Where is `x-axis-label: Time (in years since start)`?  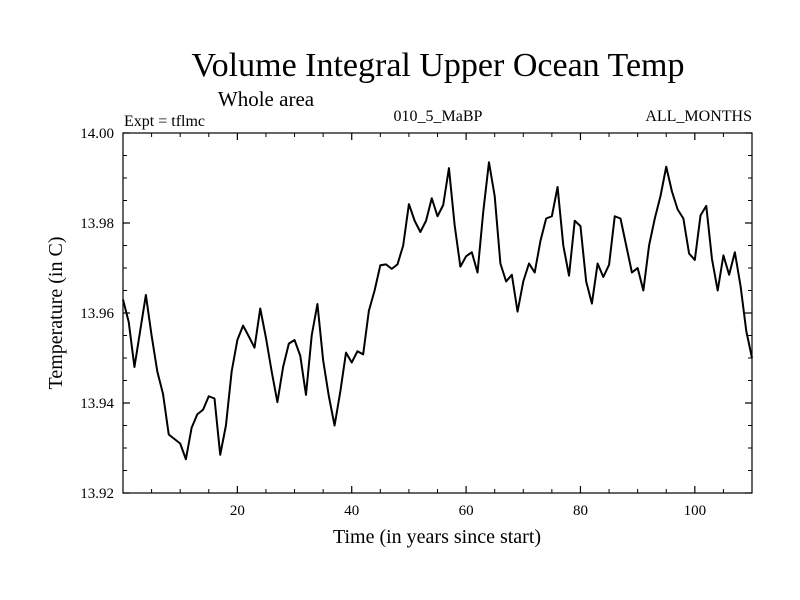
x-axis-label: Time (in years since start) is located at coordinates (437, 537).